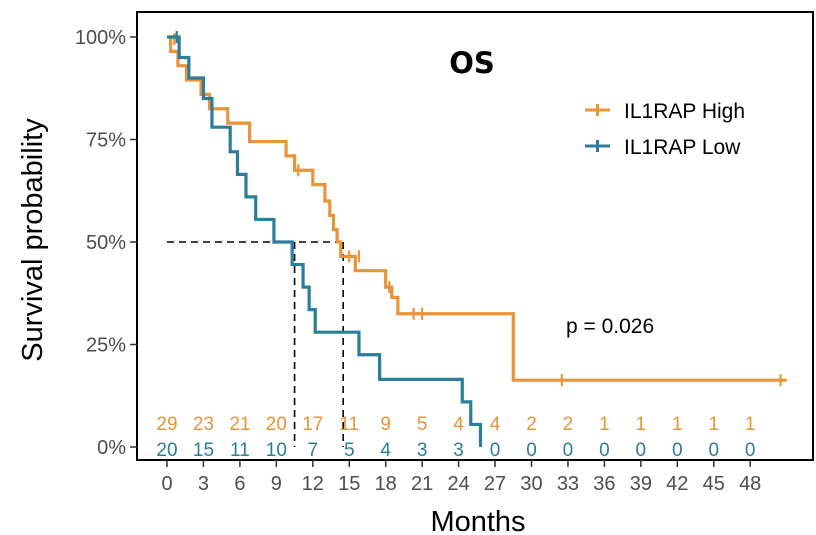  What do you see at coordinates (349, 484) in the screenshot?
I see `x-tick-label: 15` at bounding box center [349, 484].